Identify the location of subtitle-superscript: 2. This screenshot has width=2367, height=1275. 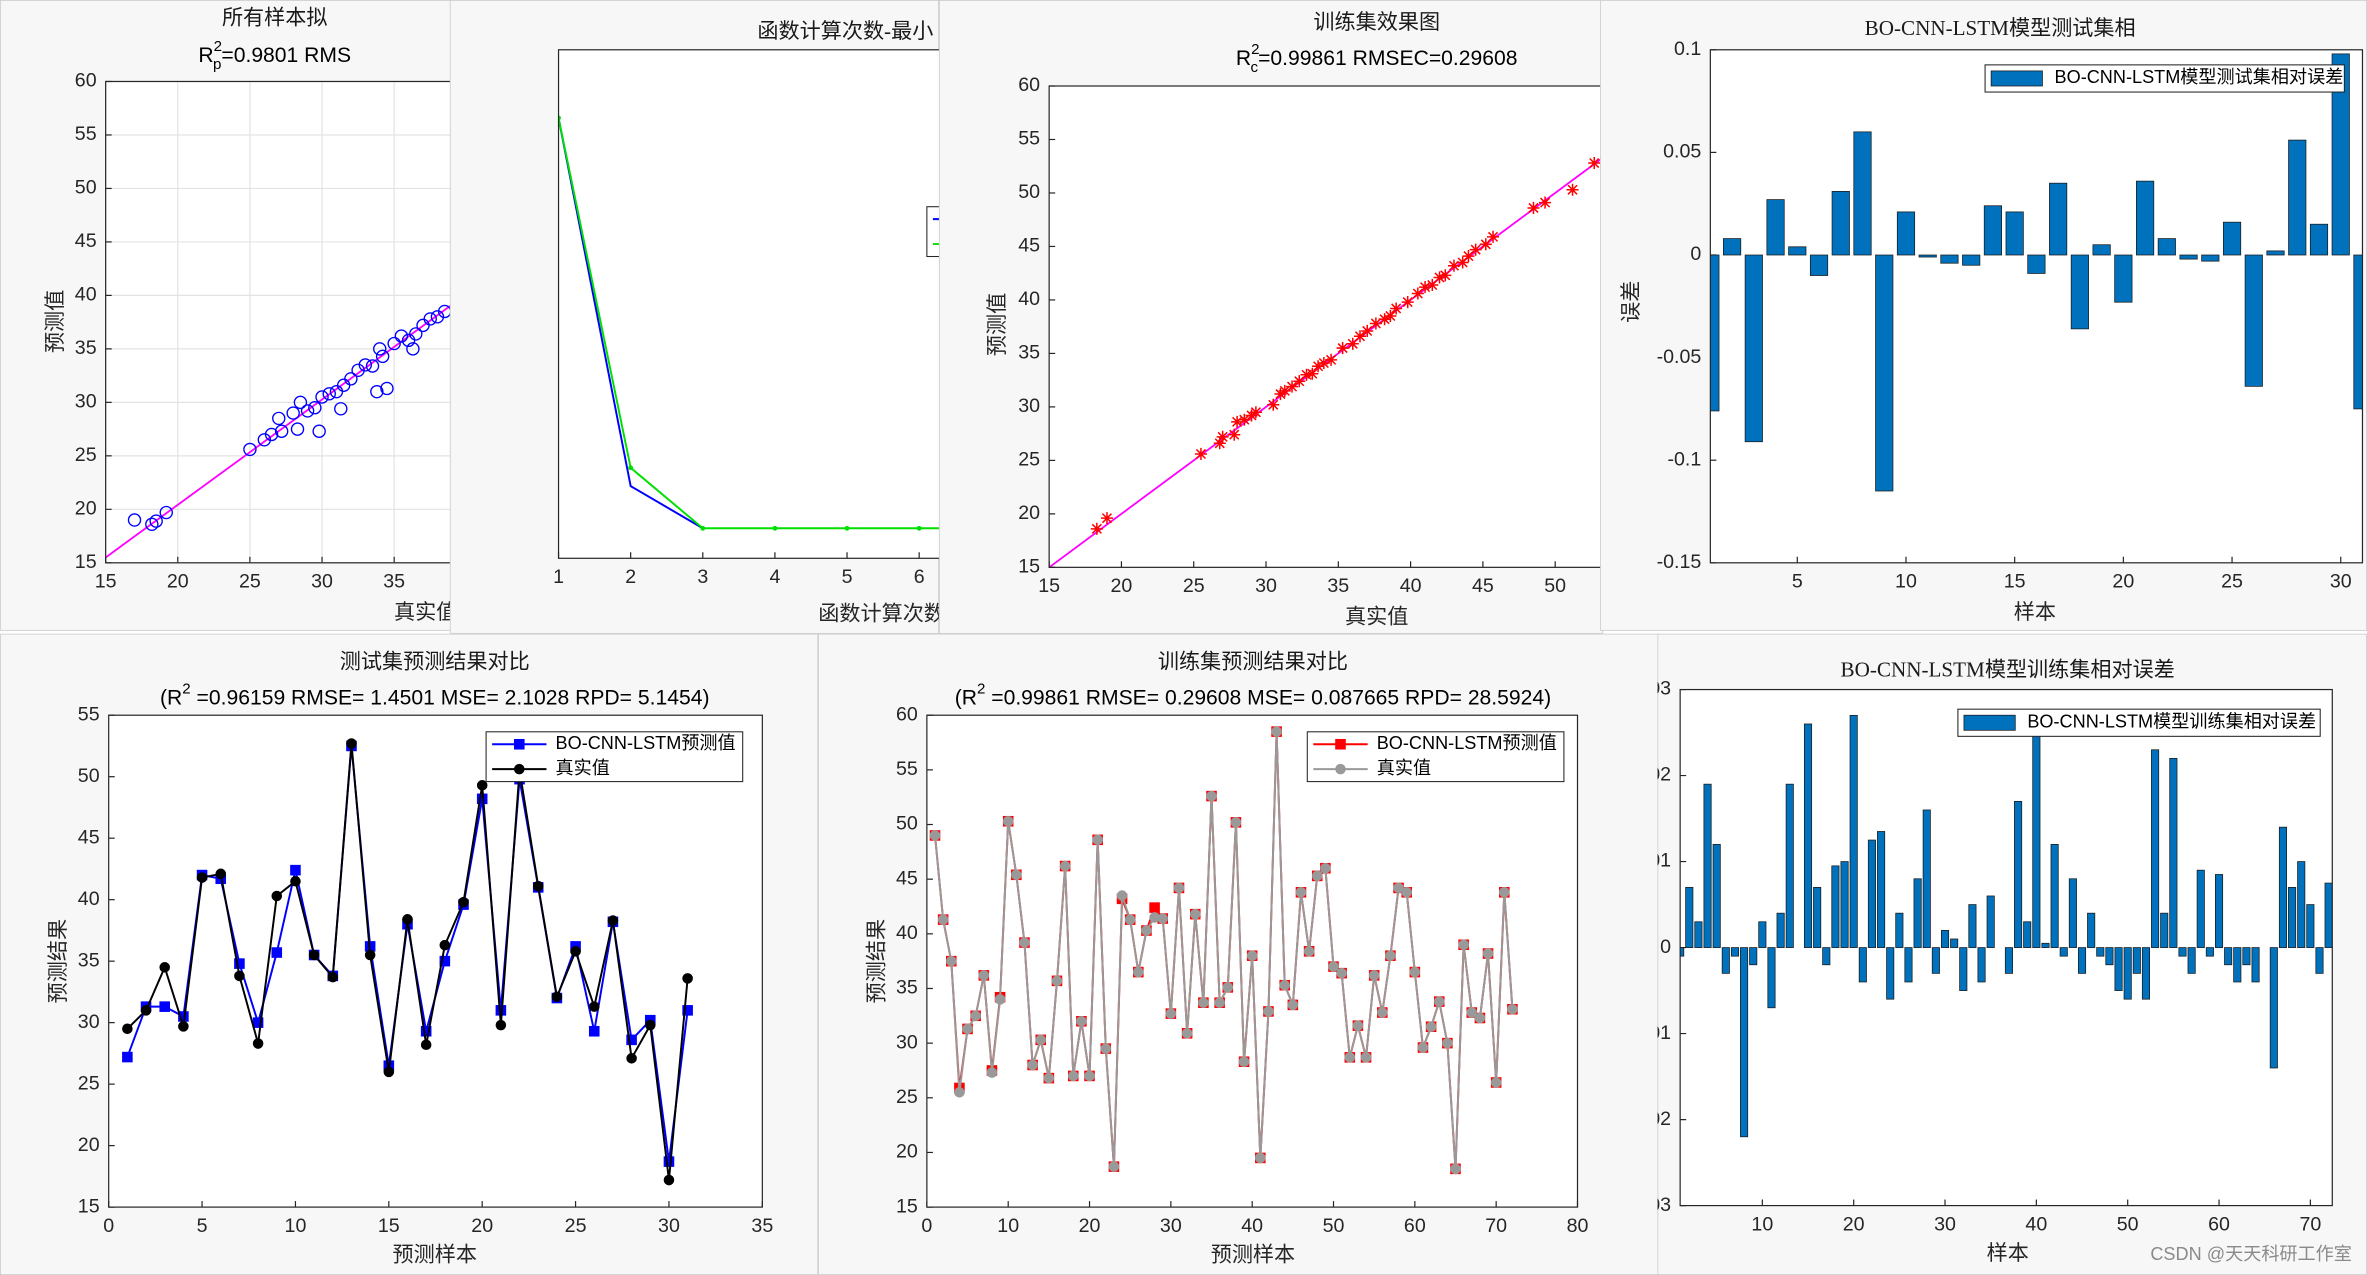
(186, 689).